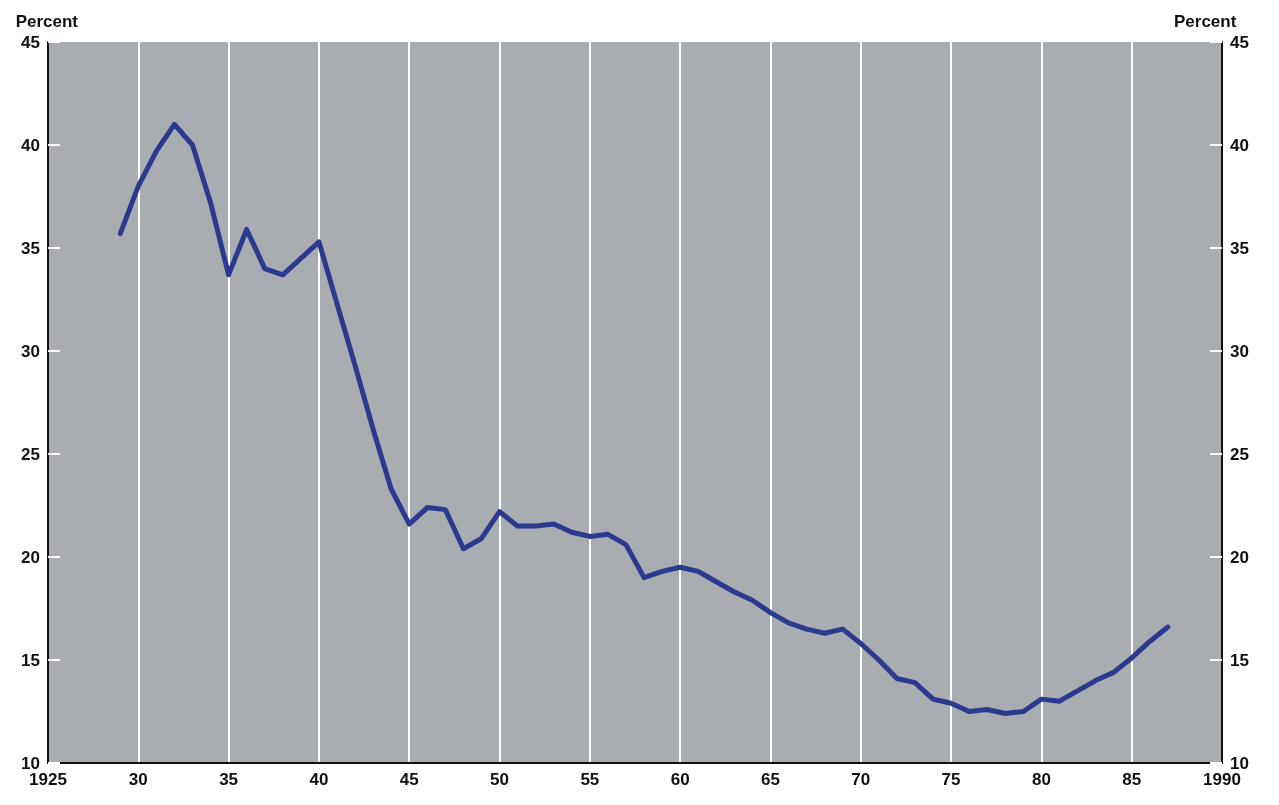 The image size is (1279, 805). What do you see at coordinates (1239, 248) in the screenshot?
I see `y2-tick-label: 35` at bounding box center [1239, 248].